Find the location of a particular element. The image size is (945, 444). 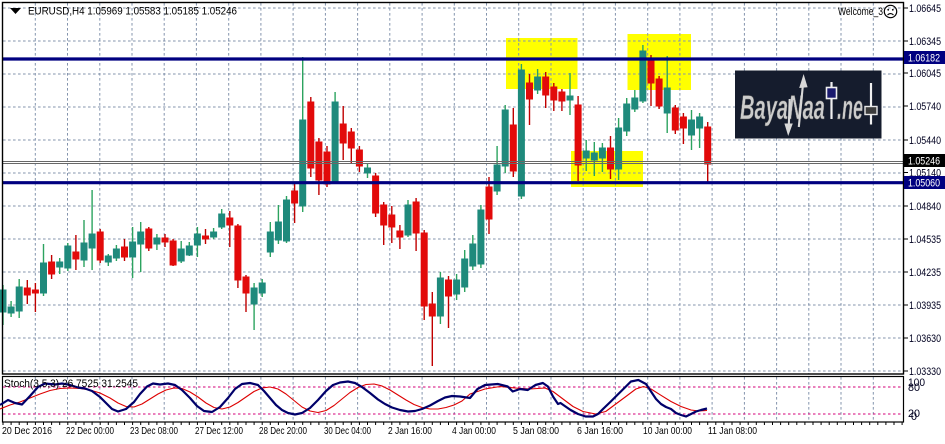

svg-text: 5 Jan 08:00 is located at coordinates (536, 431).